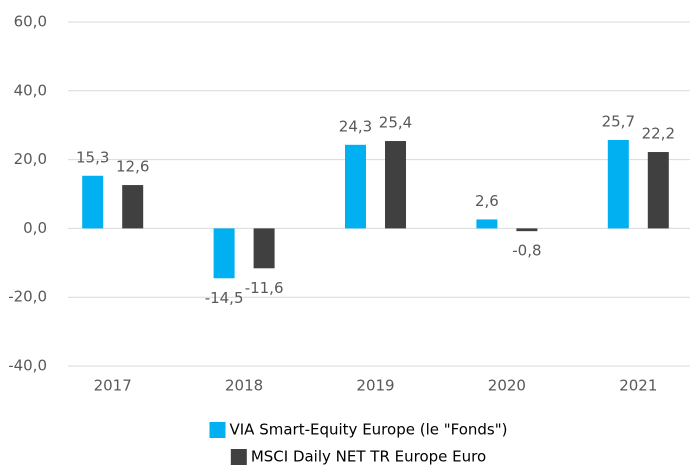 The height and width of the screenshot is (468, 697). Describe the element at coordinates (369, 430) in the screenshot. I see `legend-label: VIA Smart-Equity Europe (le "Fonds")` at that location.